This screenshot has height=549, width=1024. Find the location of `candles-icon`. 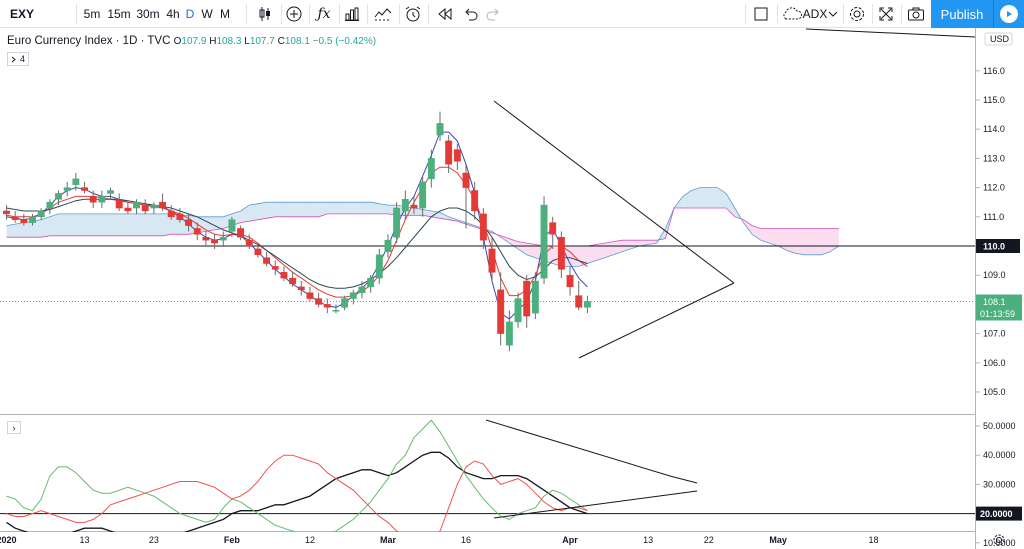

candles-icon is located at coordinates (265, 14).